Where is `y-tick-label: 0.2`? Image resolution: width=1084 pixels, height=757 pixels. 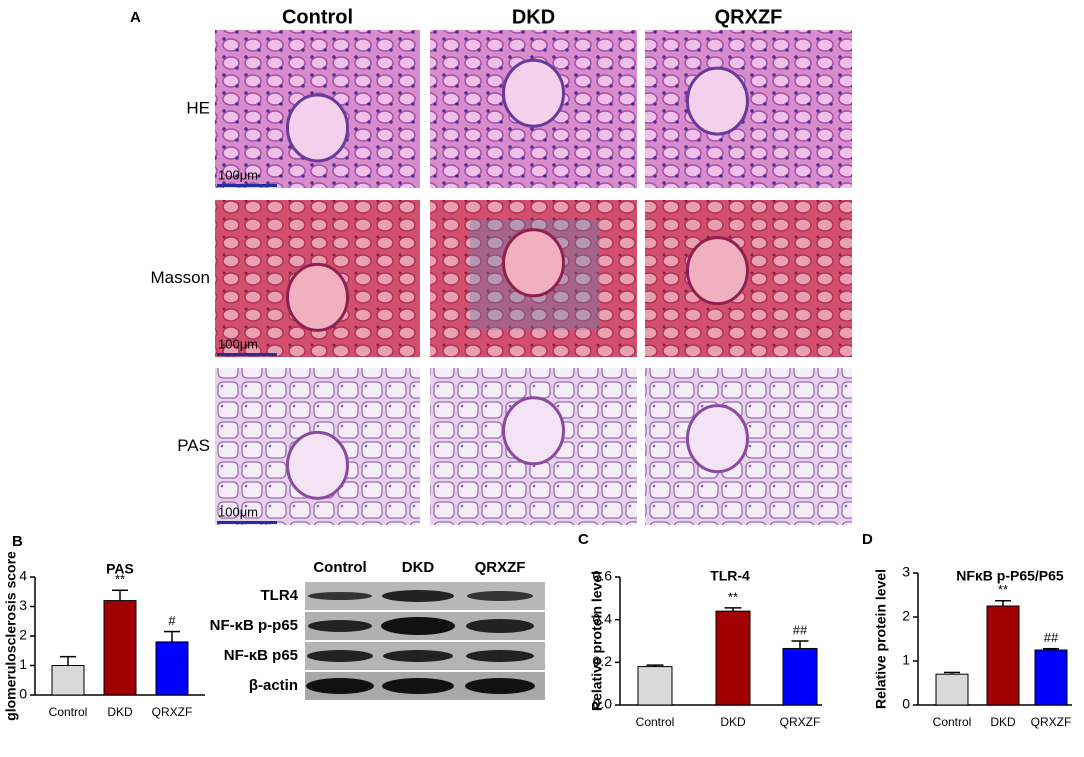 y-tick-label: 0.2 is located at coordinates (603, 661).